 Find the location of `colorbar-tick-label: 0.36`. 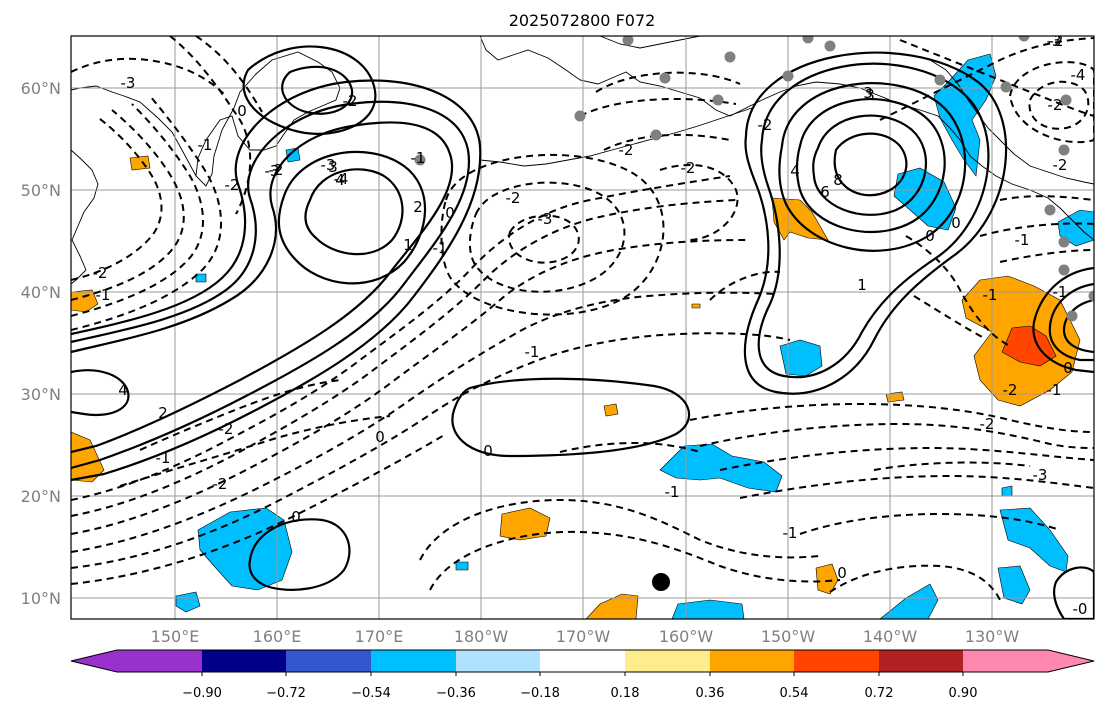

colorbar-tick-label: 0.36 is located at coordinates (710, 693).